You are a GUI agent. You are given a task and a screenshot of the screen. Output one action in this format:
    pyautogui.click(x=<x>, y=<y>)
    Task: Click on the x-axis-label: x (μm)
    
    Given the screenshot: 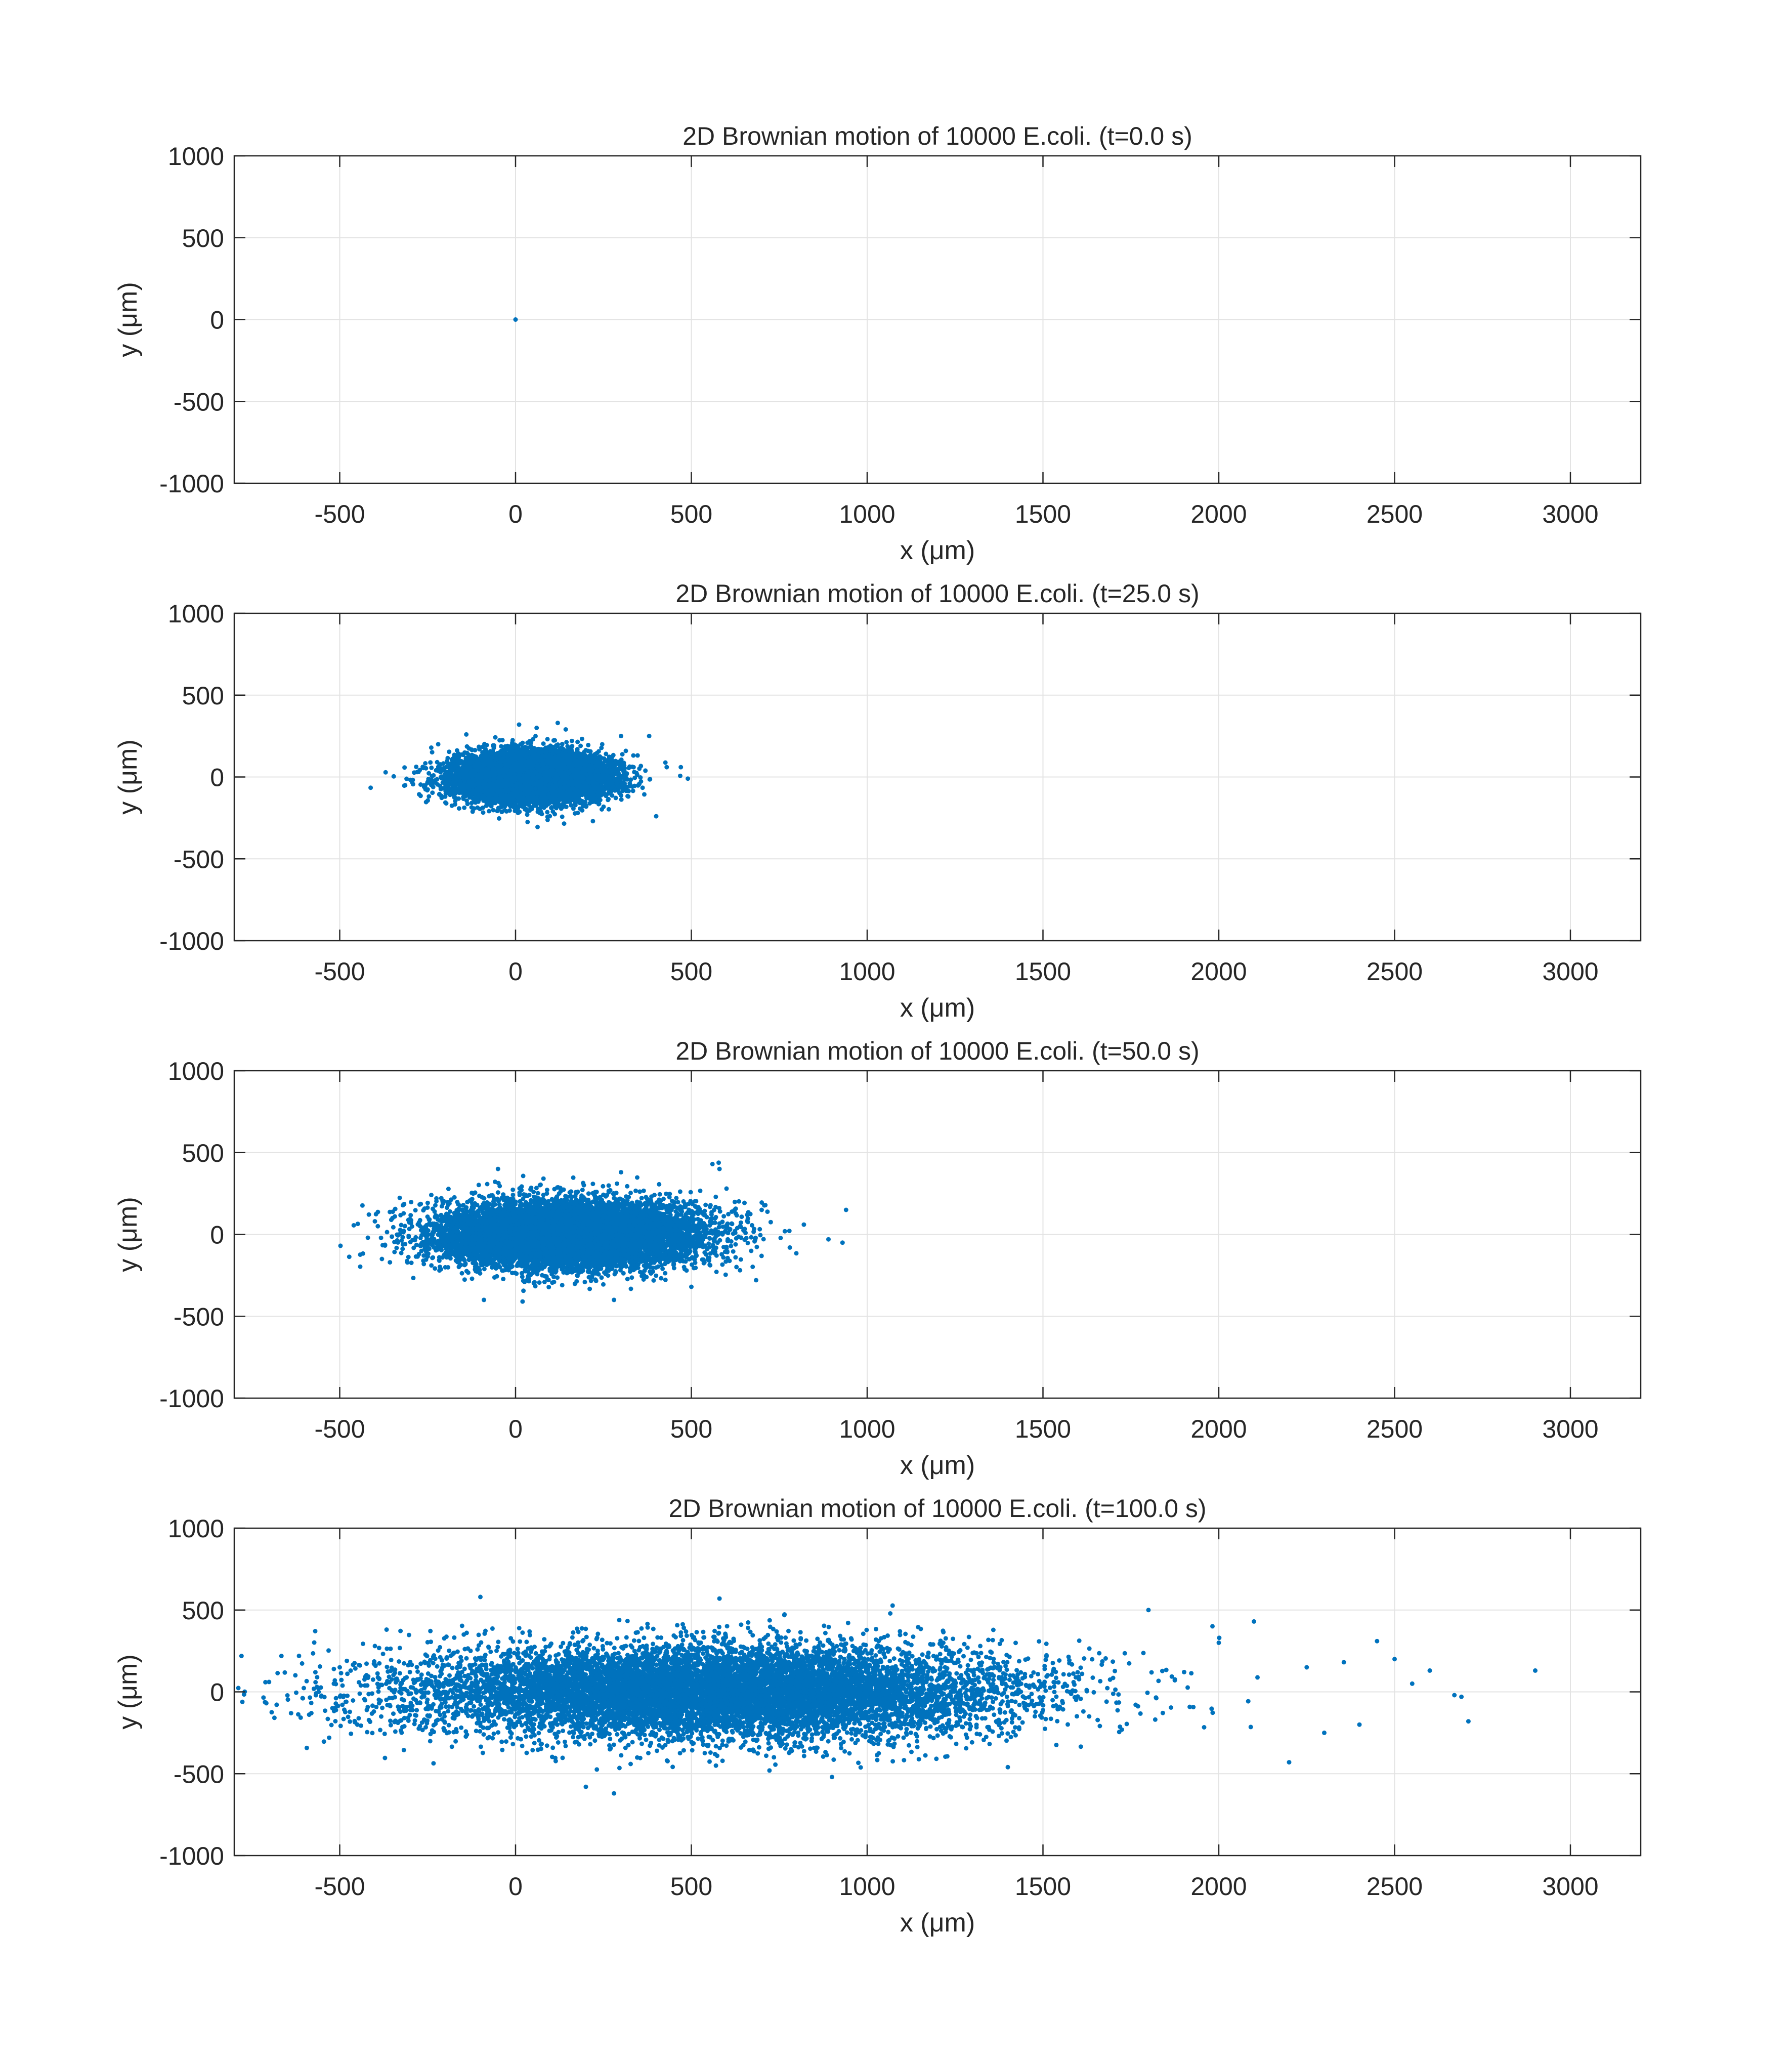 What is the action you would take?
    pyautogui.click(x=937, y=550)
    